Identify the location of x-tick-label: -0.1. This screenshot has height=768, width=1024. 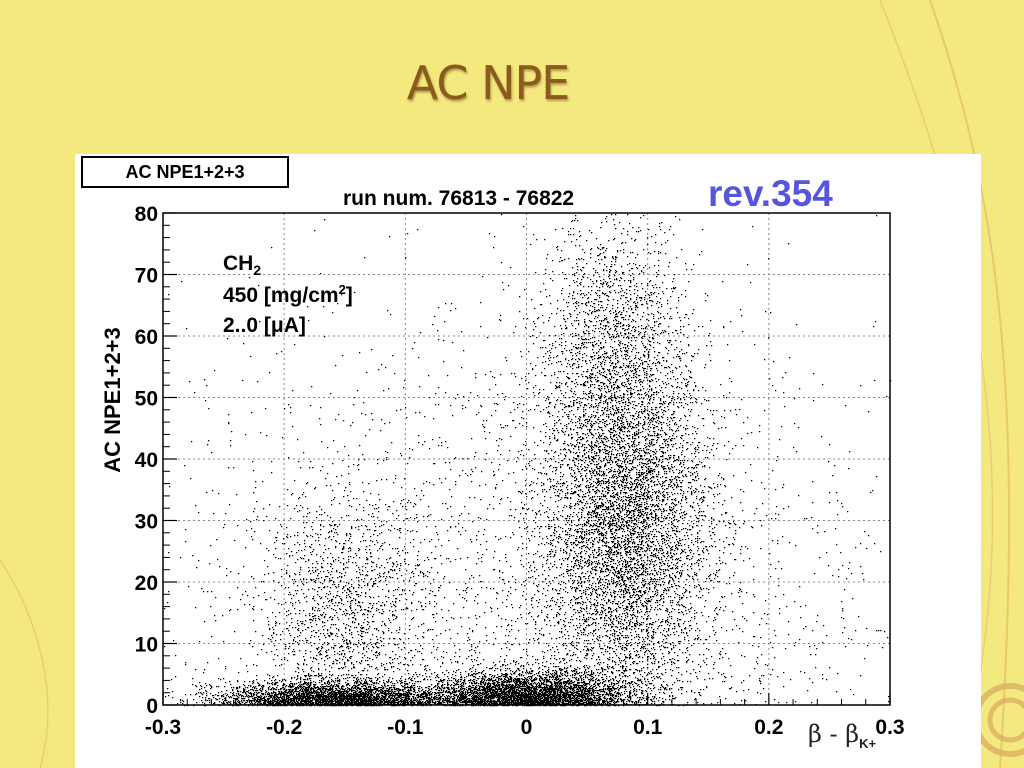
(405, 727).